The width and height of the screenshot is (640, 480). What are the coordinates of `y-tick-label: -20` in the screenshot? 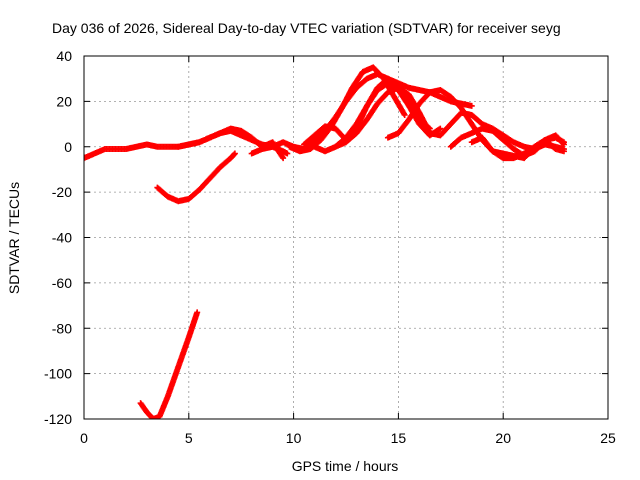 It's located at (62, 192).